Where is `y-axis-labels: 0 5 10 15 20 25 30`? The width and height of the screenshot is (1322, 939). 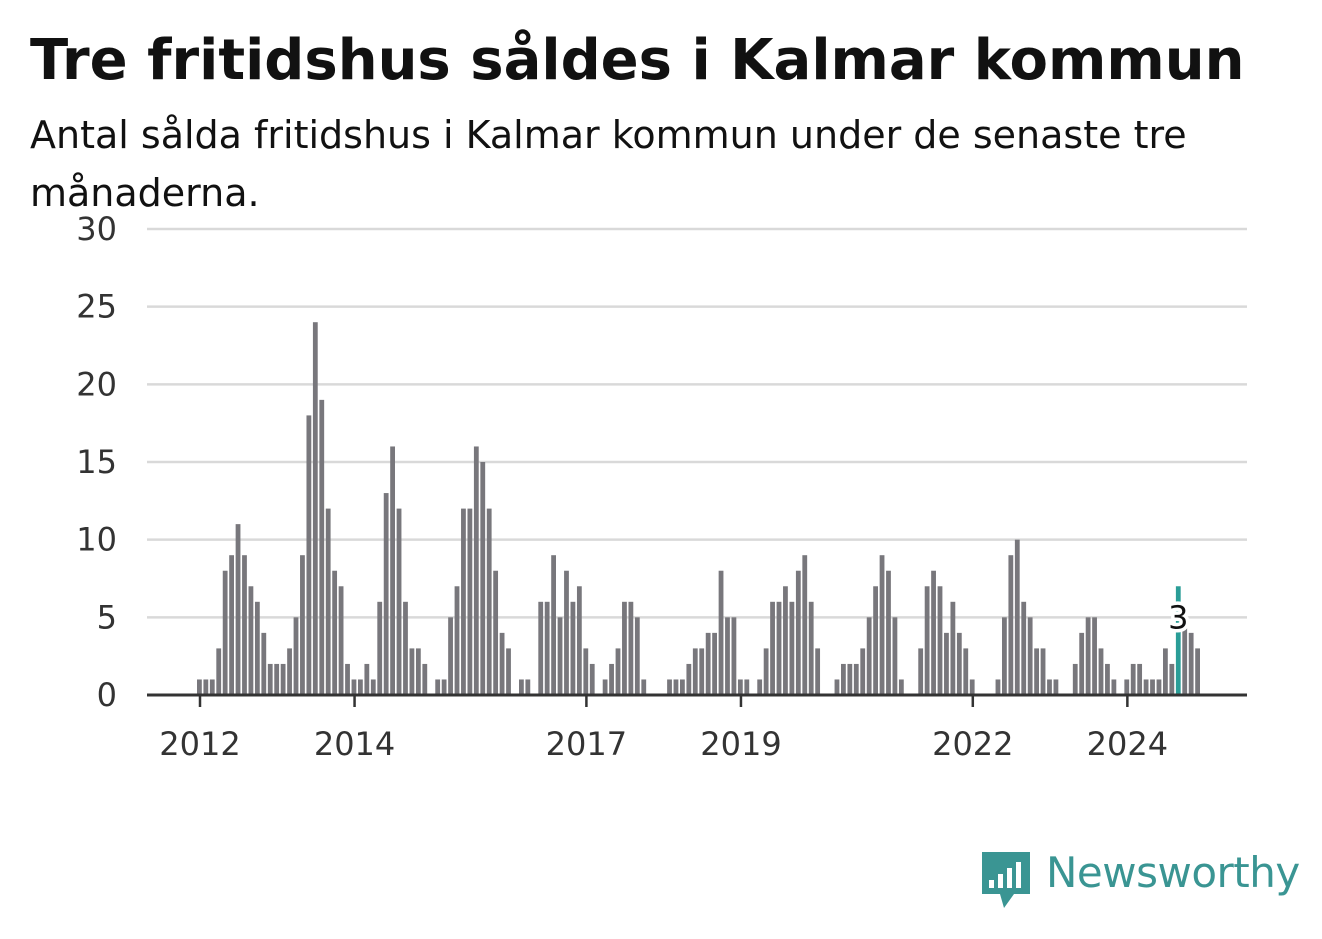 y-axis-labels: 0 5 10 15 20 25 30 is located at coordinates (96, 462).